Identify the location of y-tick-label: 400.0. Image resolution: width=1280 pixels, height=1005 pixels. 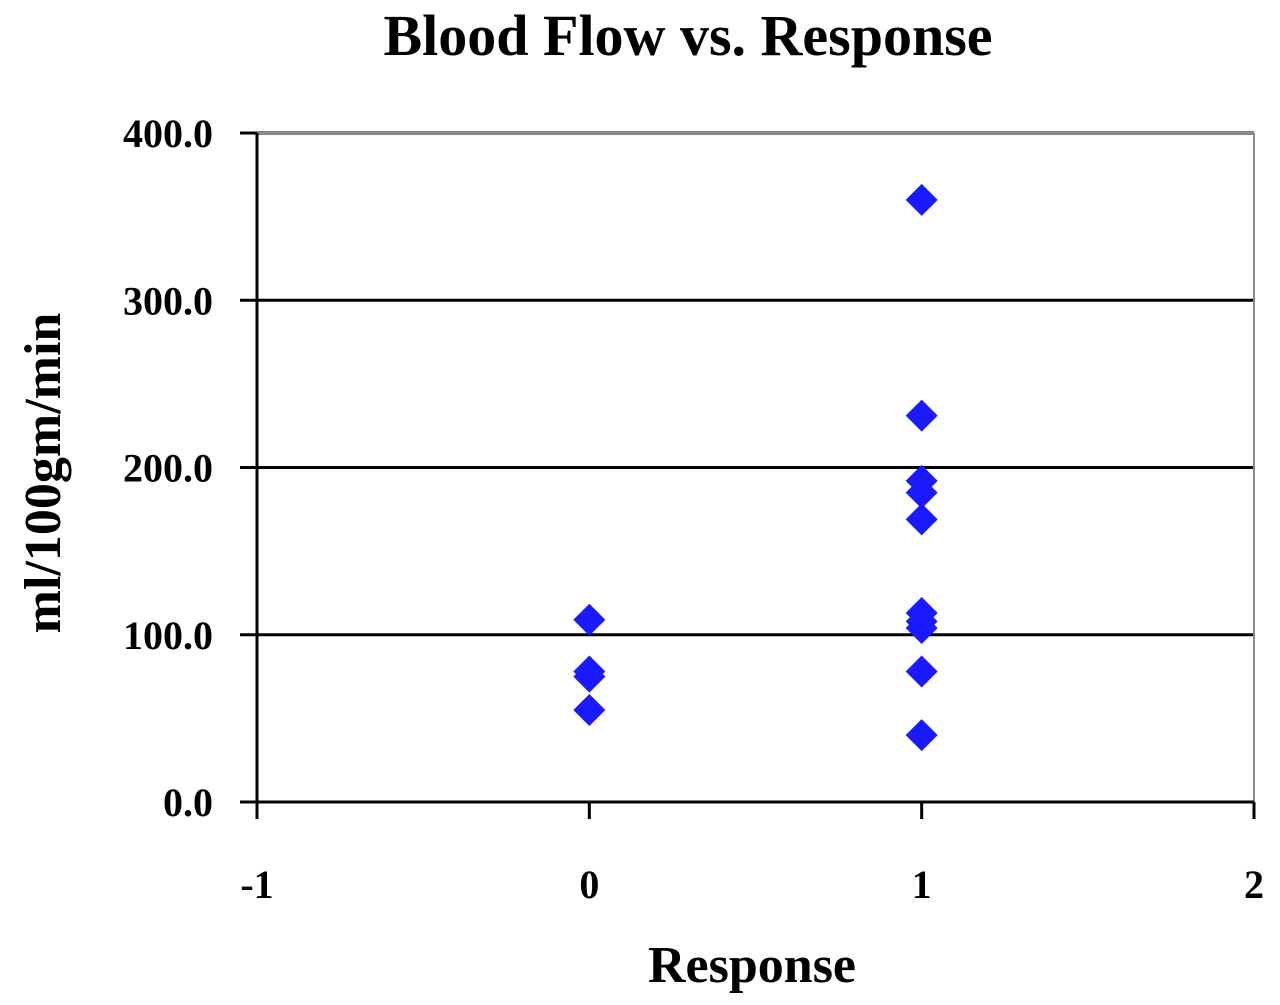
(168, 133).